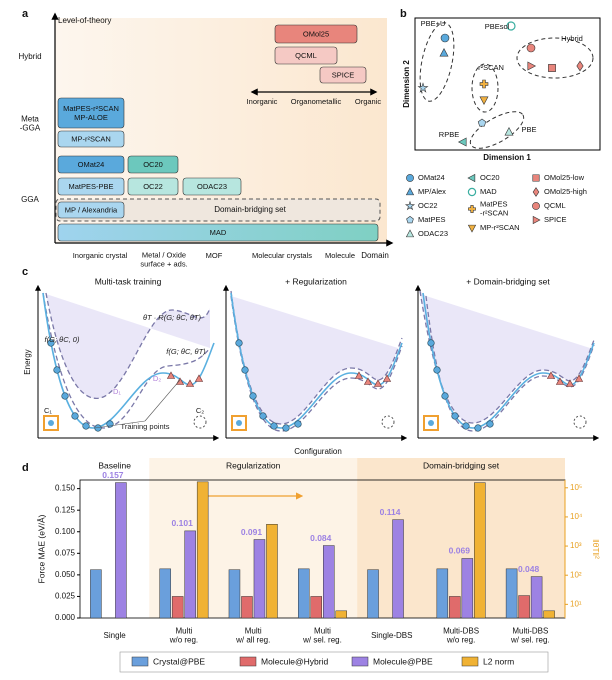 The width and height of the screenshot is (612, 680). I want to click on legend-label: Crystal@PBE, so click(179, 661).